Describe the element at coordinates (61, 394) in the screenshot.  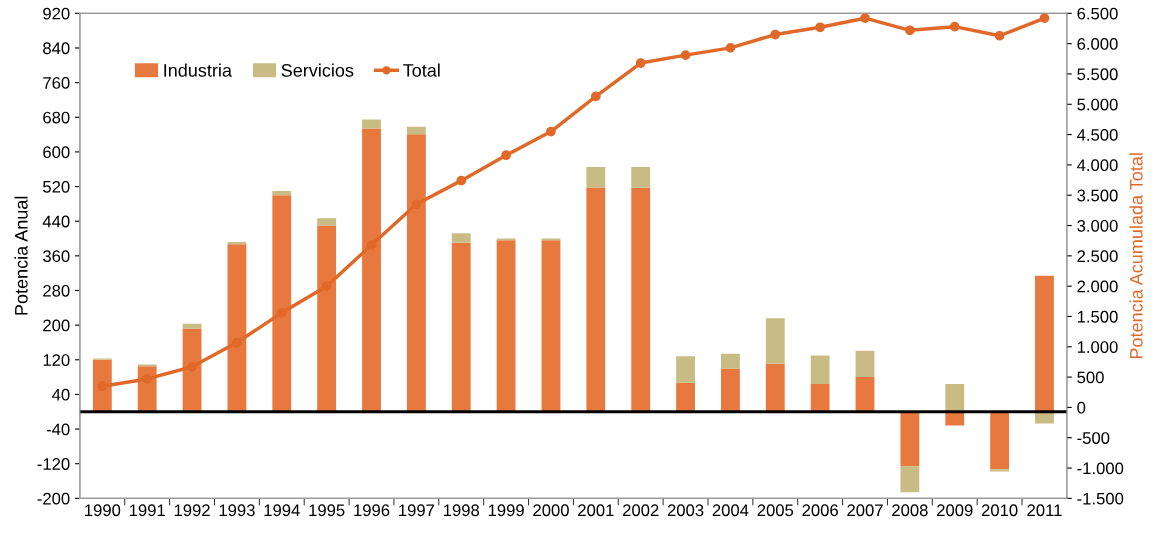
I see `y-tick-label: 40` at that location.